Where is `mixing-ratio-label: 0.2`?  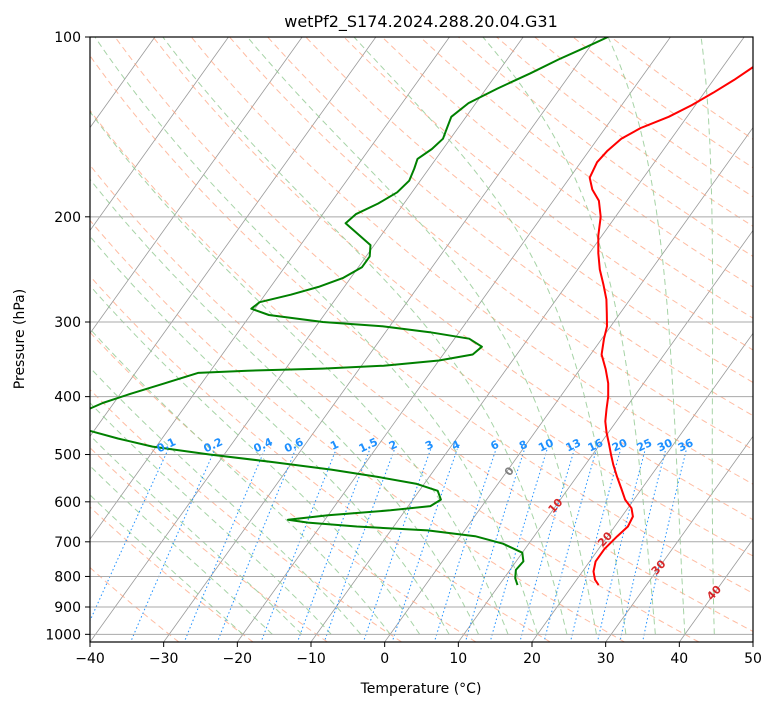
mixing-ratio-label: 0.2 is located at coordinates (213, 445).